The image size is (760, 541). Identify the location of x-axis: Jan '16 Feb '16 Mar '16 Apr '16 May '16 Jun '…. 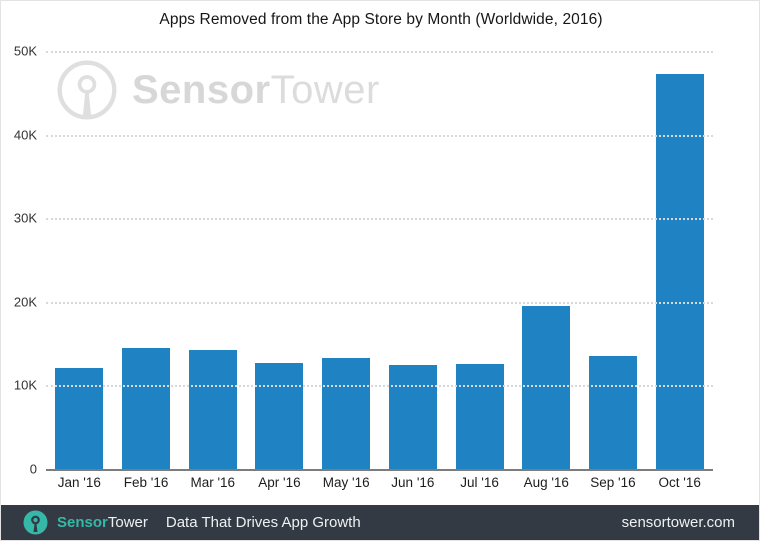
(379, 482).